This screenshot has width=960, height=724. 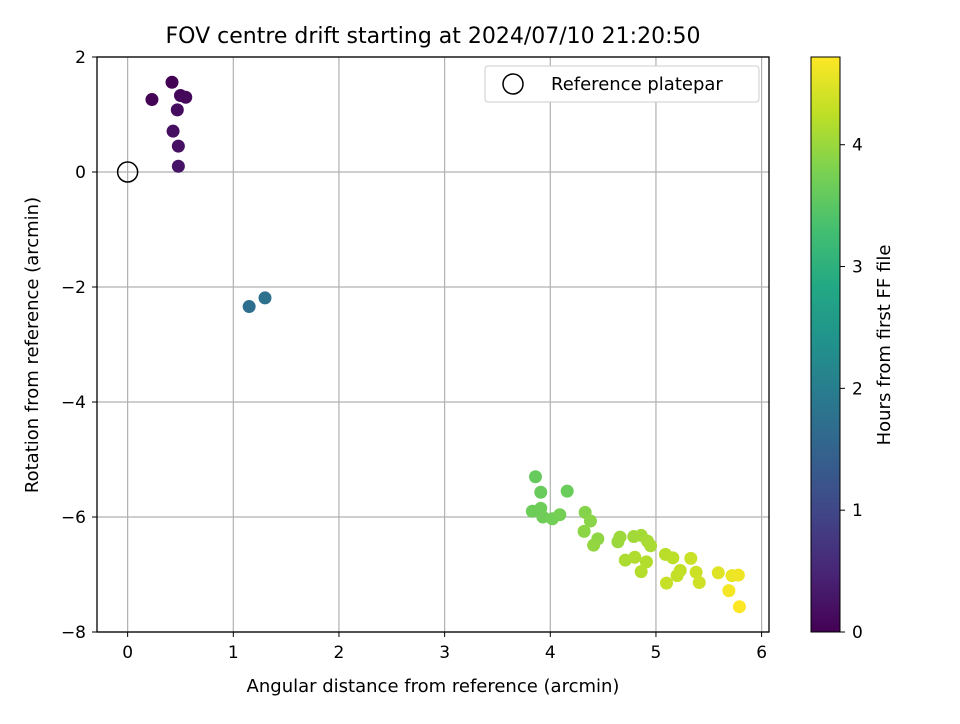 What do you see at coordinates (80, 58) in the screenshot?
I see `y-tick-label: 2` at bounding box center [80, 58].